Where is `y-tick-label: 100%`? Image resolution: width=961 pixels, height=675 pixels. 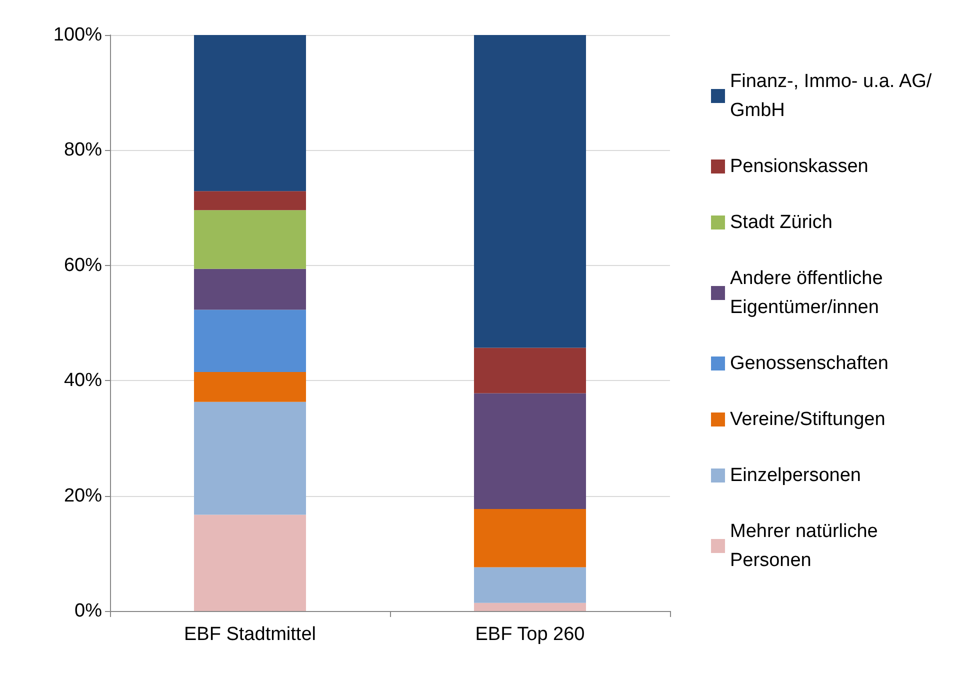
y-tick-label: 100% is located at coordinates (77, 35).